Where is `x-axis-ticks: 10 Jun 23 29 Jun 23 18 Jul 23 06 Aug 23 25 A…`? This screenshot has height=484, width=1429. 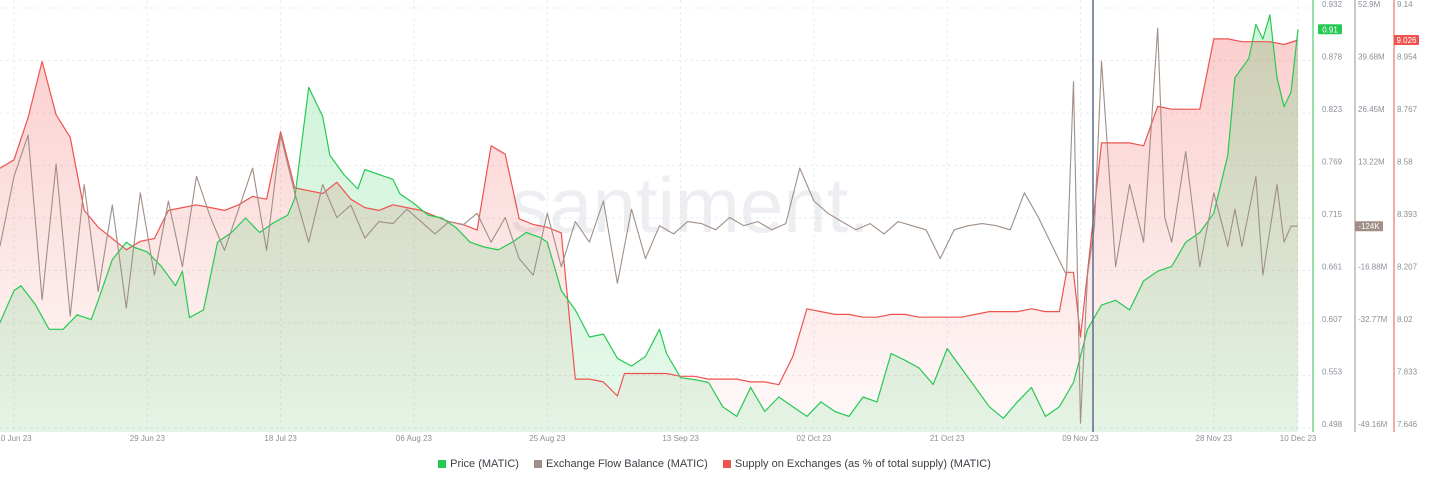 x-axis-ticks: 10 Jun 23 29 Jun 23 18 Jul 23 06 Aug 23 25 A… is located at coordinates (658, 438).